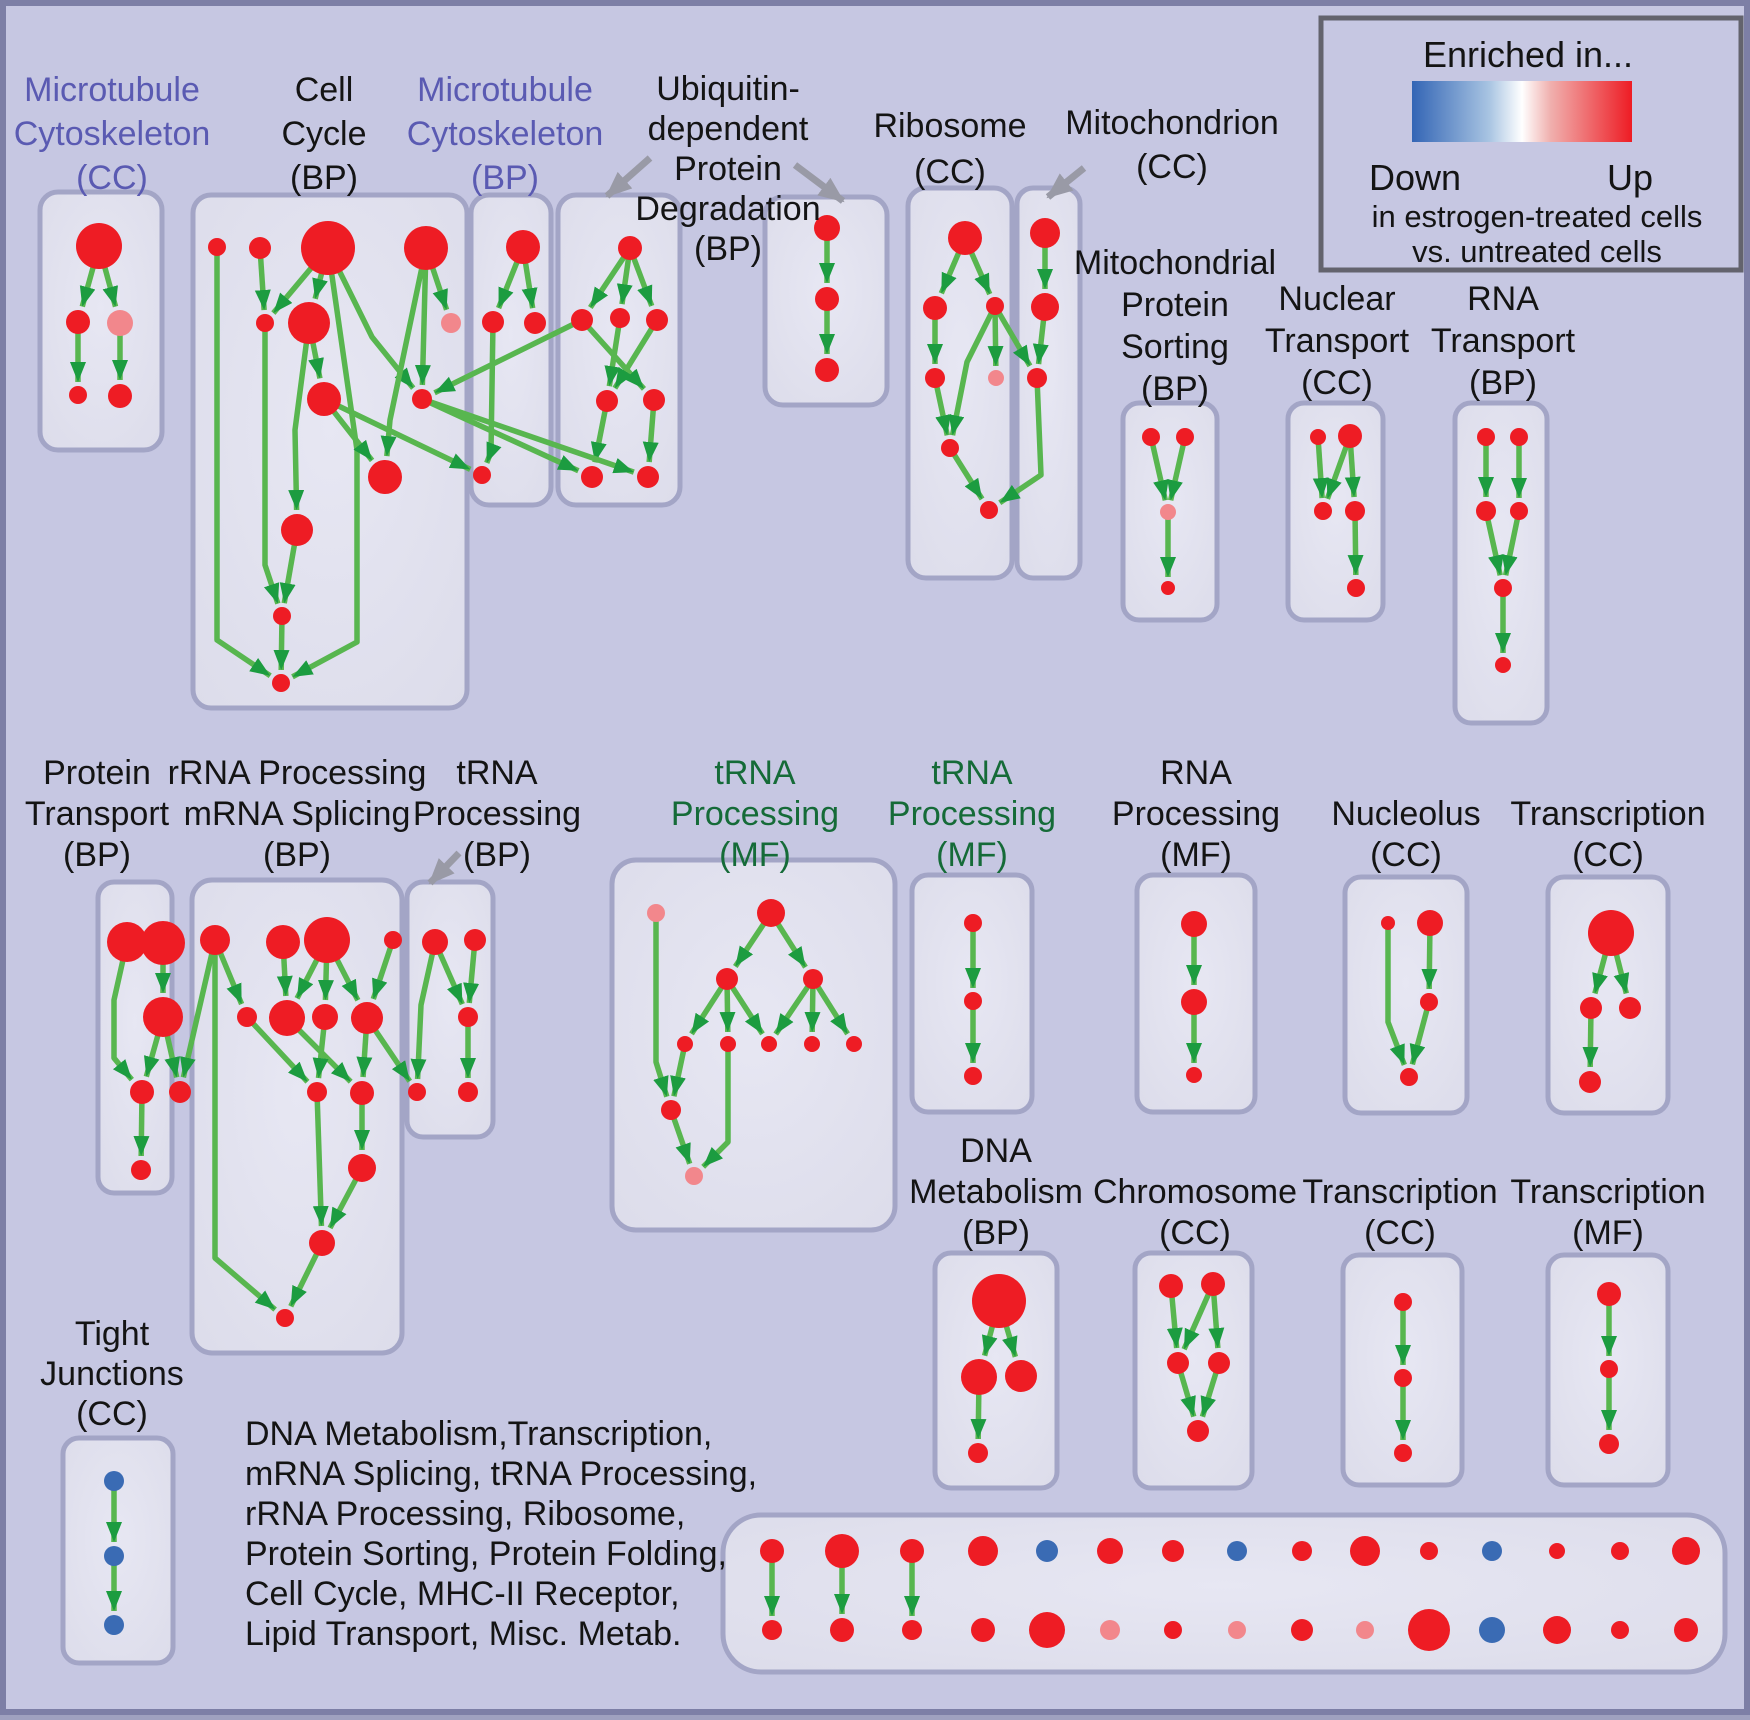  Describe the element at coordinates (451, 323) in the screenshot. I see `node-b7` at that location.